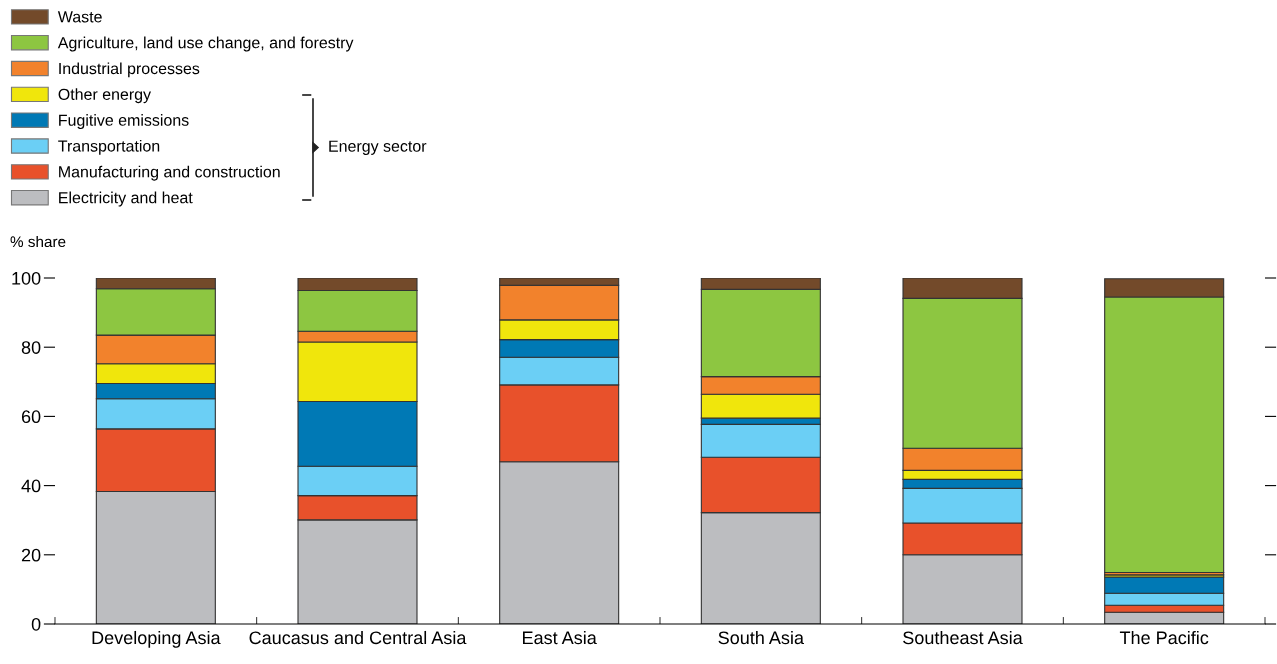 The width and height of the screenshot is (1277, 664). I want to click on legend-label: Industrial processes, so click(129, 70).